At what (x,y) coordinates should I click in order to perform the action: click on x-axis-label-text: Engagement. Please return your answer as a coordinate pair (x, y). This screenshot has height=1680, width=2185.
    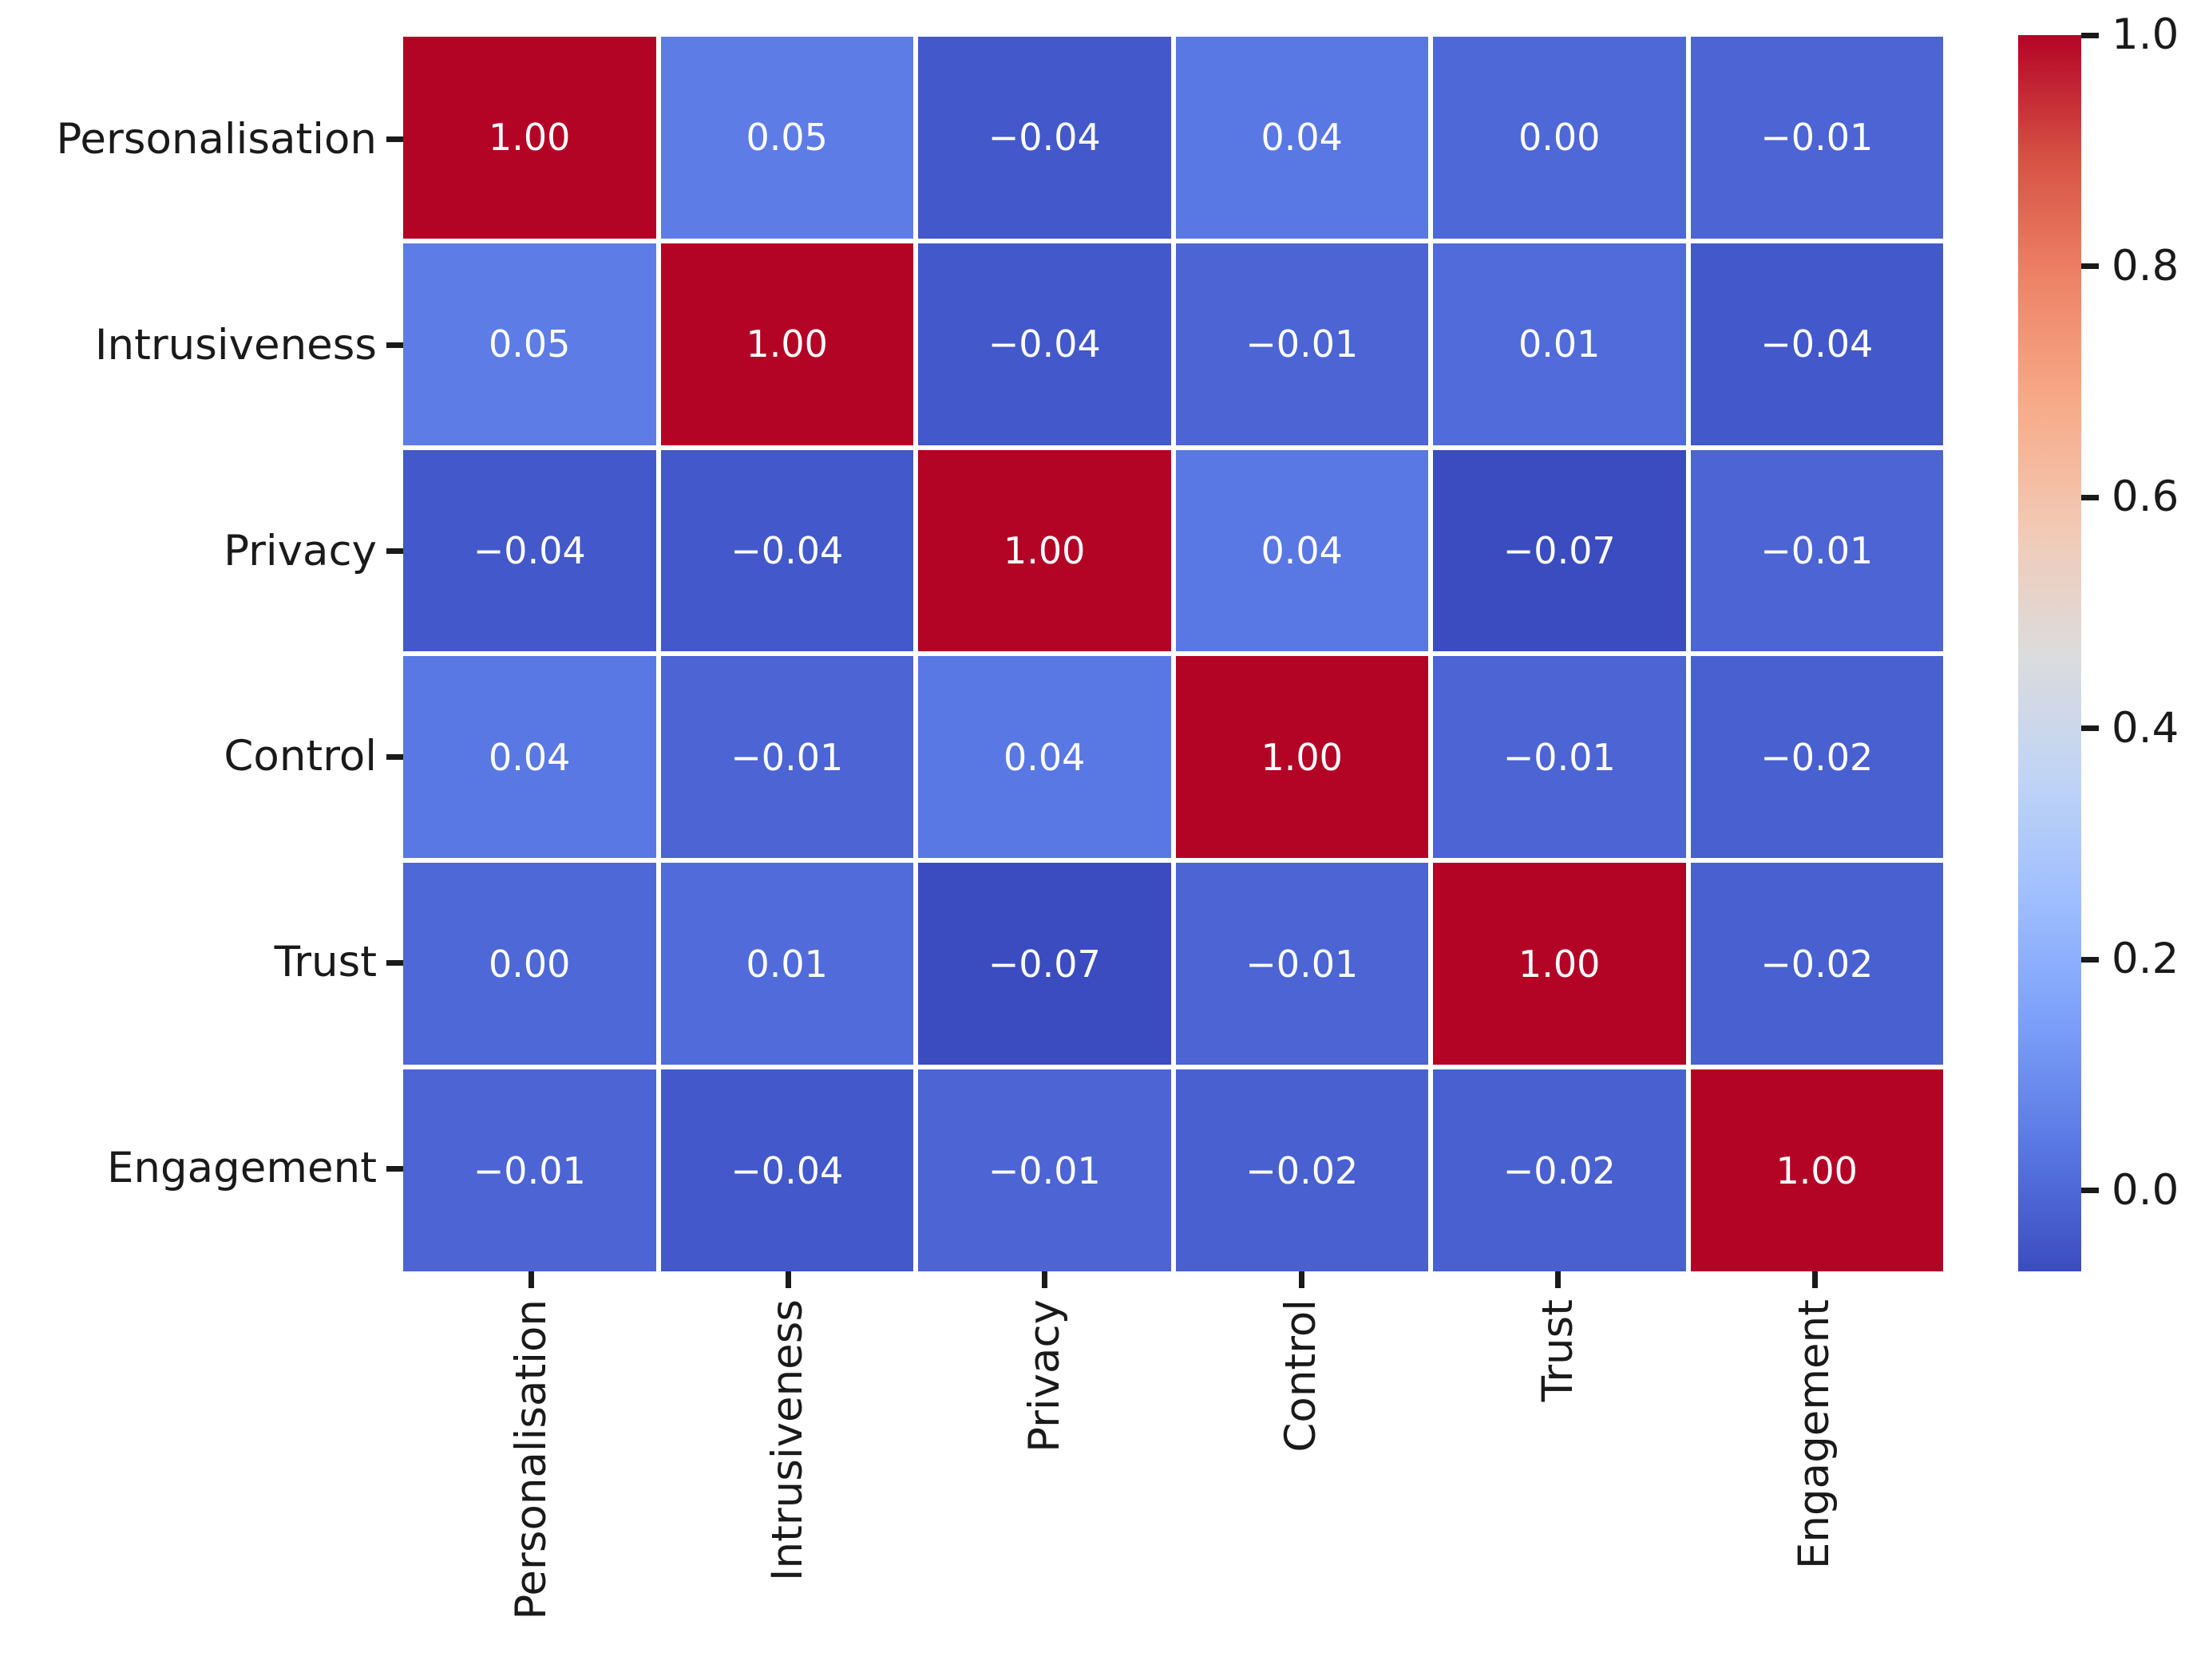
    Looking at the image, I should click on (1814, 1434).